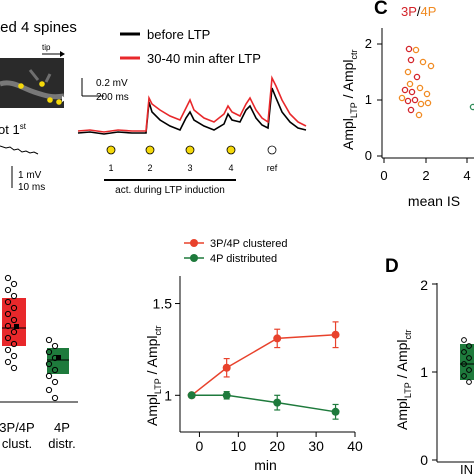 This screenshot has width=474, height=474. What do you see at coordinates (381, 9) in the screenshot?
I see `panel-c-letter: C` at bounding box center [381, 9].